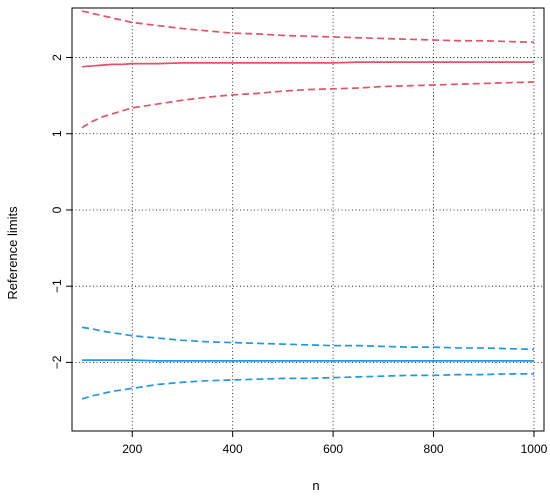 This screenshot has width=550, height=498. I want to click on series-line-4-dashed, so click(307, 338).